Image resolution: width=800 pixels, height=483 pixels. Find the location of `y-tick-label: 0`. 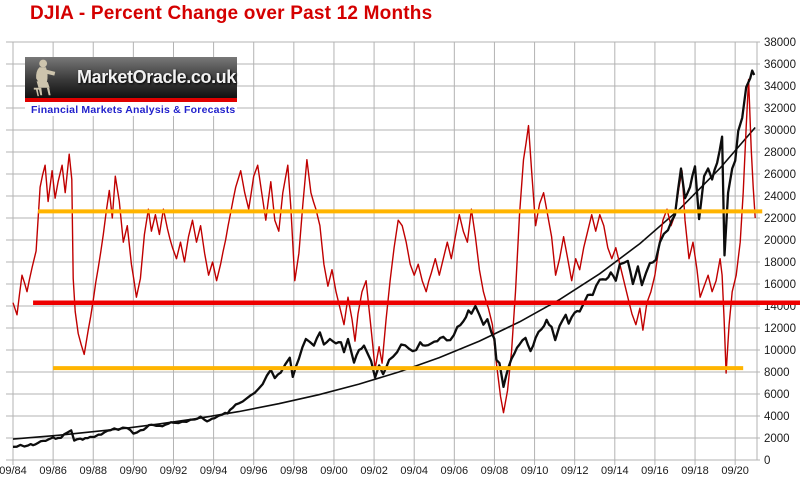

y-tick-label: 0 is located at coordinates (767, 461).